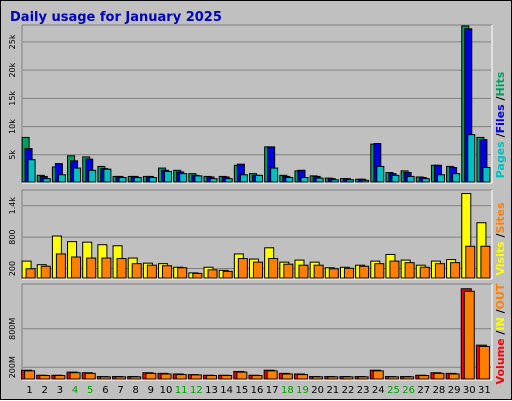 Image resolution: width=512 pixels, height=401 pixels. What do you see at coordinates (363, 390) in the screenshot?
I see `x-tick-label-day: 23` at bounding box center [363, 390].